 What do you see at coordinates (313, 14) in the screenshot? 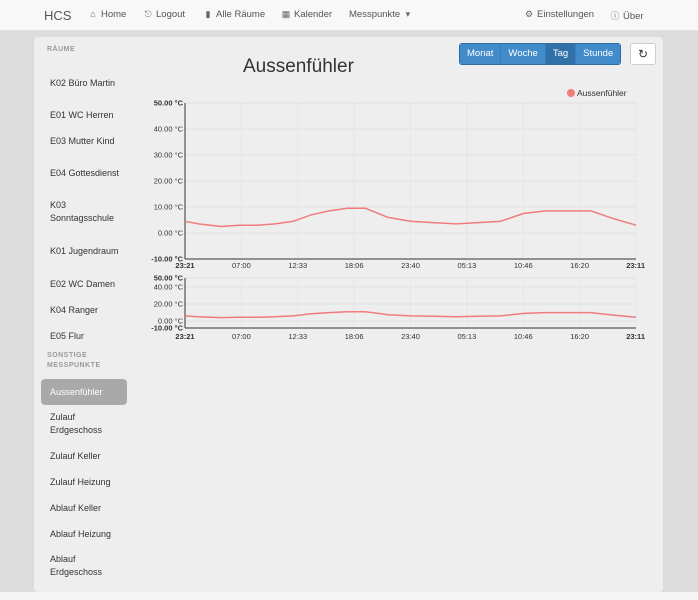
I see `nav-calendar-label: Kalender` at bounding box center [313, 14].